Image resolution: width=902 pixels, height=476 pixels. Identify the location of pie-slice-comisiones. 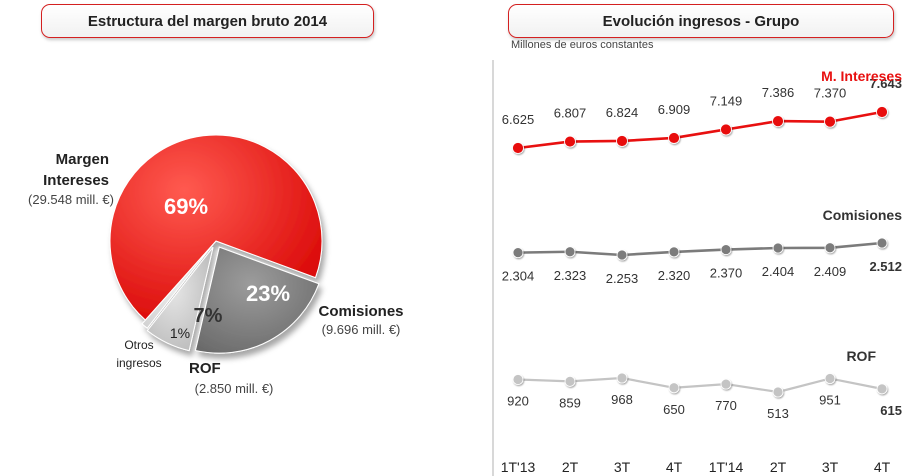
(257, 300).